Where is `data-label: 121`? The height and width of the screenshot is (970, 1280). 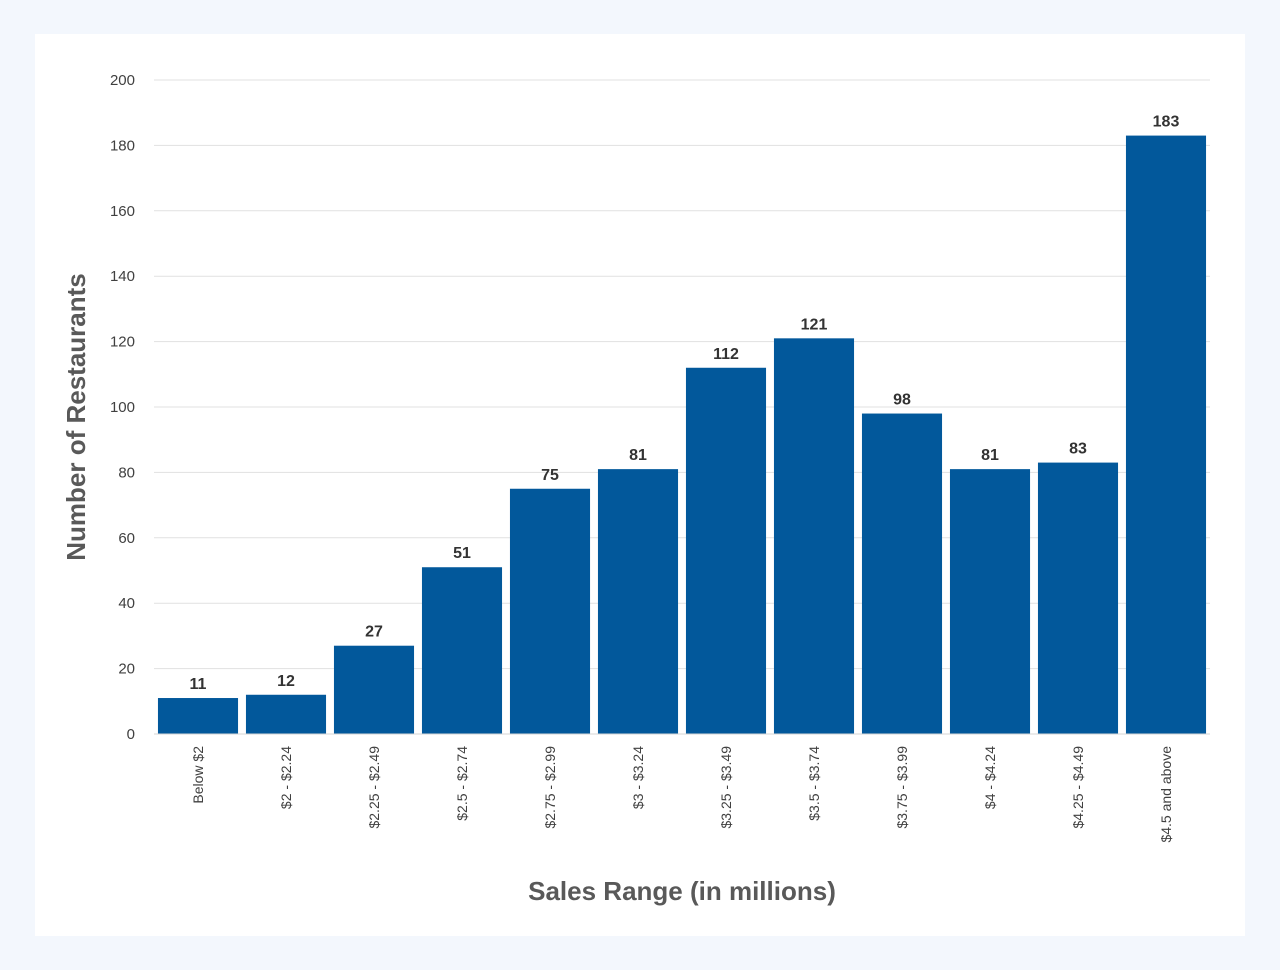
data-label: 121 is located at coordinates (814, 324).